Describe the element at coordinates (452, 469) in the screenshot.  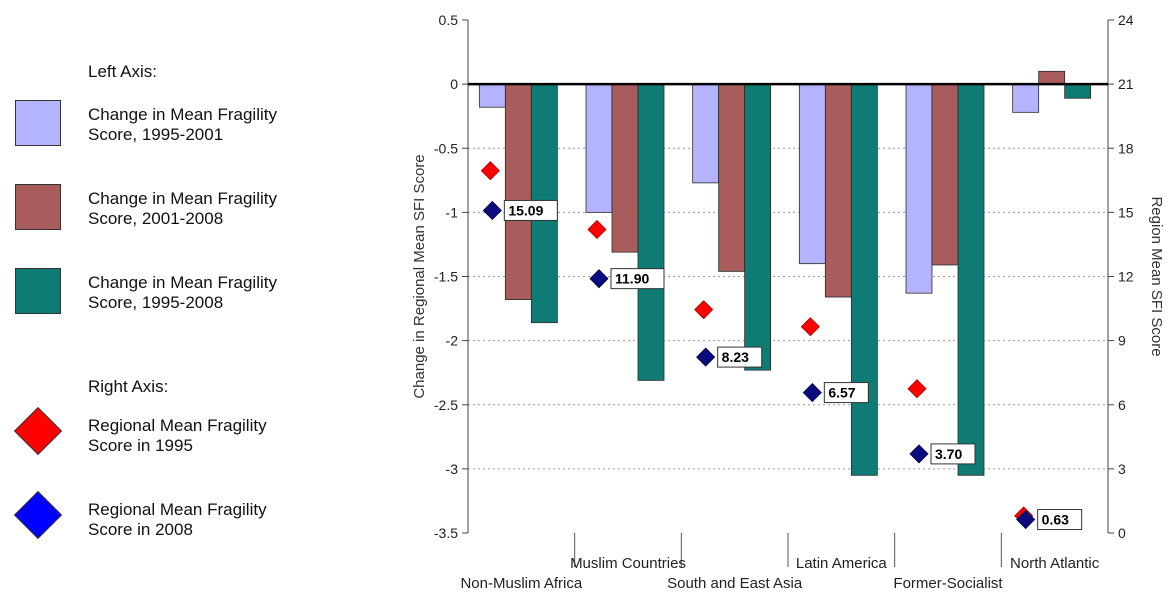
I see `left-tick-label: -3` at that location.